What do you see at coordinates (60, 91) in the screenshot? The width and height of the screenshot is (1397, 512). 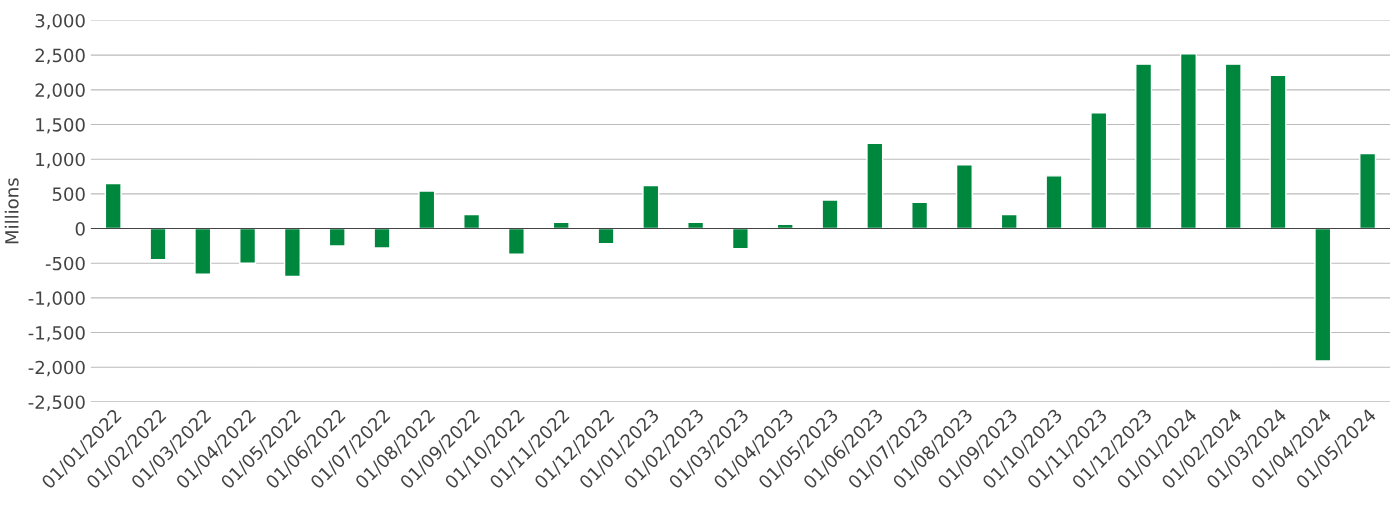 I see `y-tick-label: 2,000` at bounding box center [60, 91].